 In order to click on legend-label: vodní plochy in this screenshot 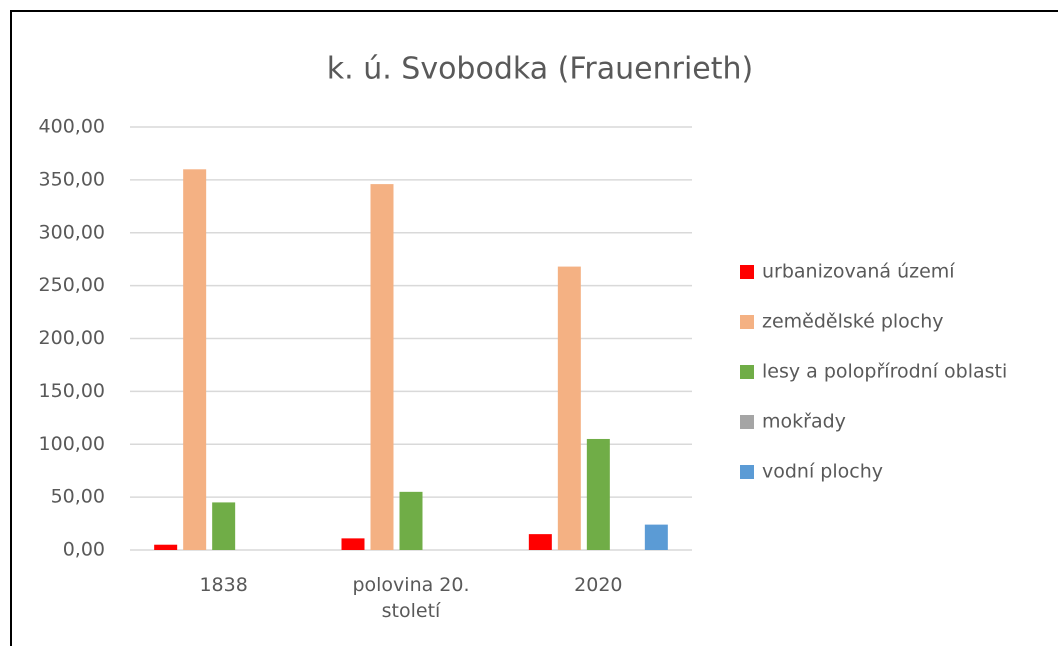, I will do `click(822, 472)`.